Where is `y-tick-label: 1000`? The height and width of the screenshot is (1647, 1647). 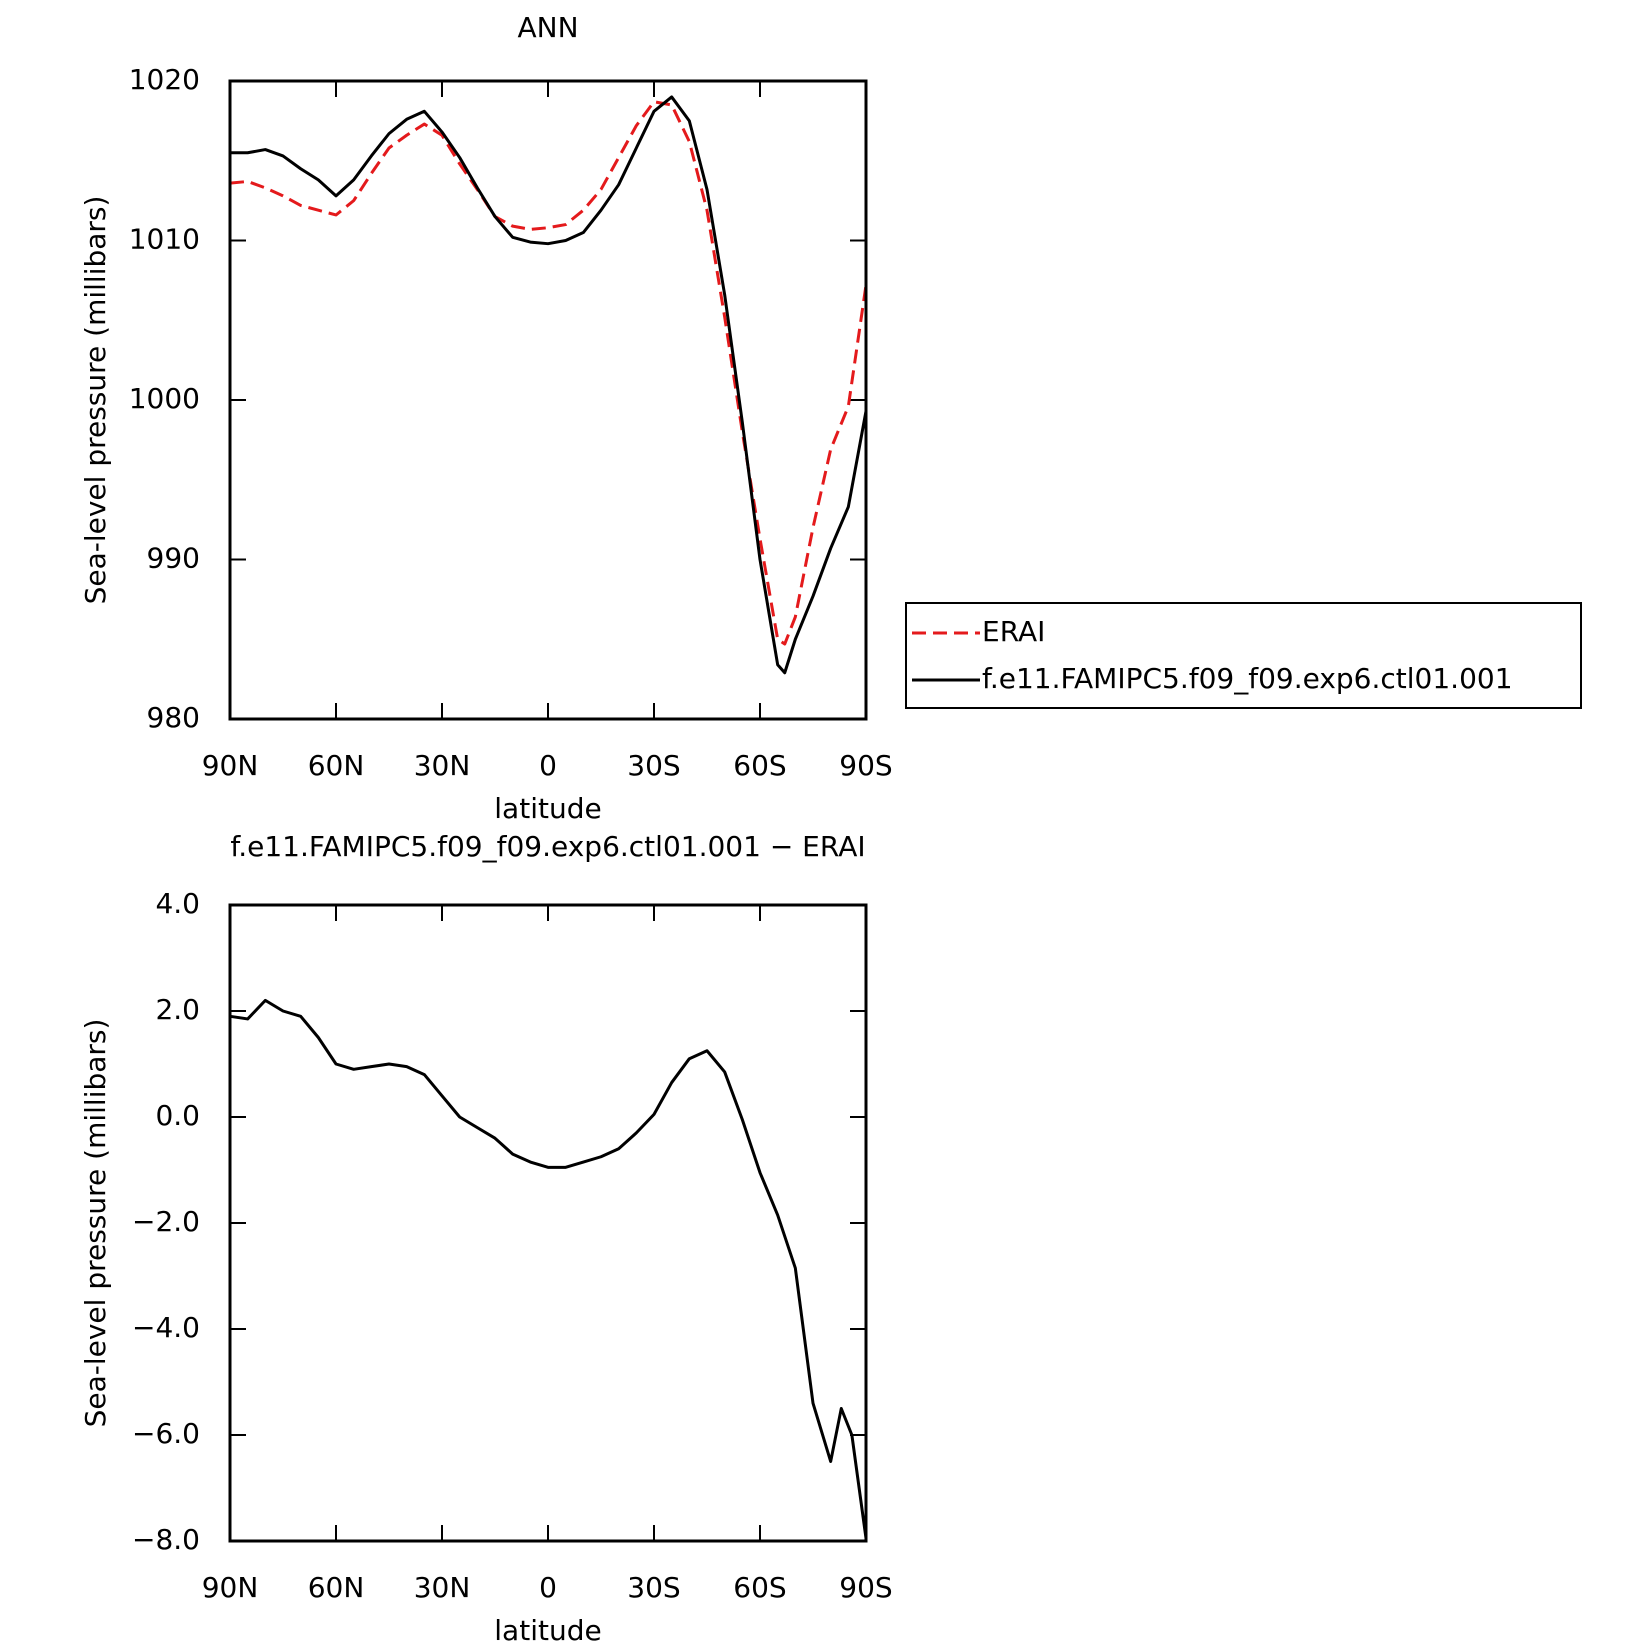 y-tick-label: 1000 is located at coordinates (164, 398).